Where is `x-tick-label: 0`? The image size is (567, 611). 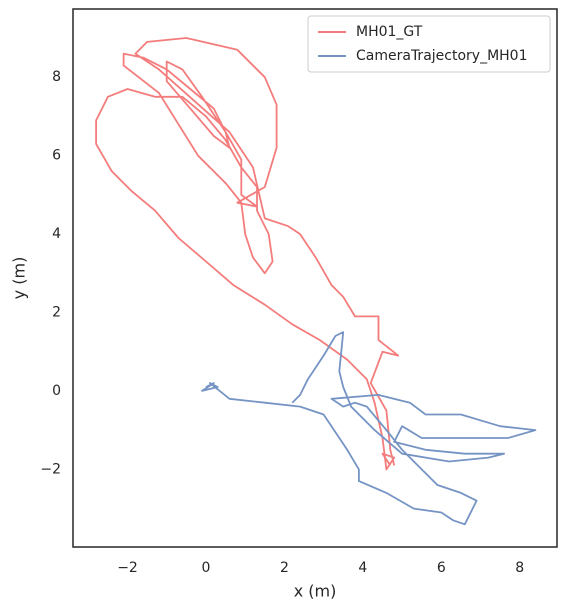
x-tick-label: 0 is located at coordinates (206, 568).